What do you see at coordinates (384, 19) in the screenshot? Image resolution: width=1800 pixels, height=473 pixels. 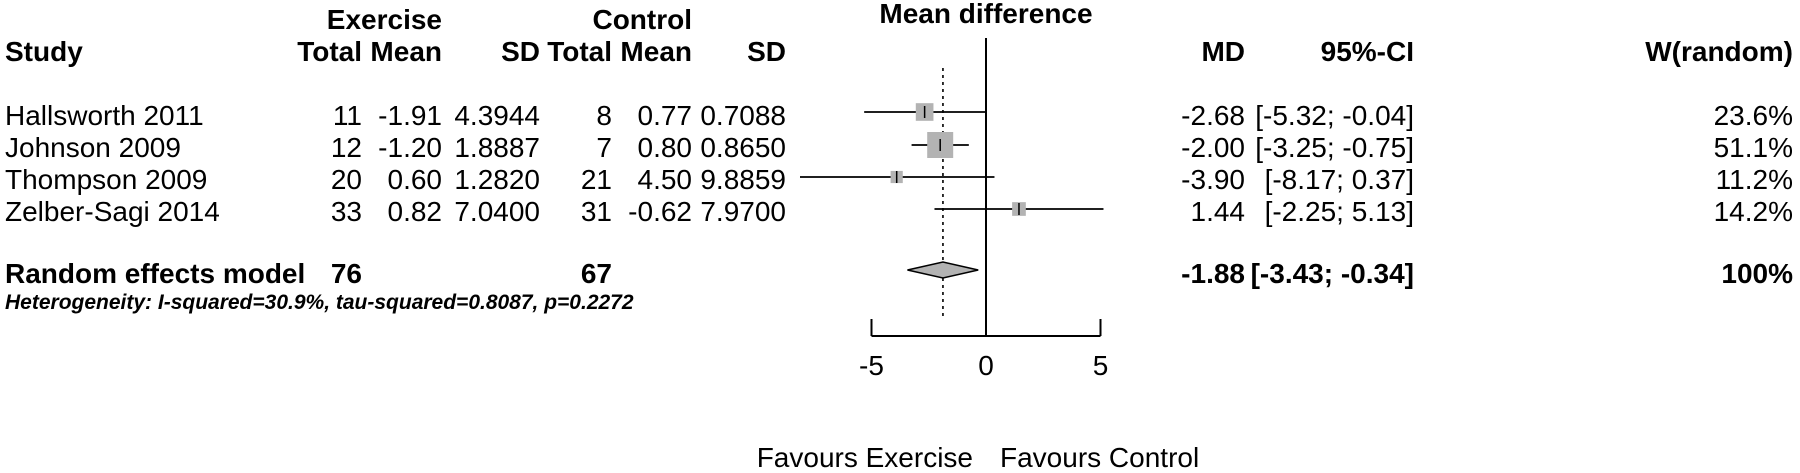 I see `exercise-group-header: Exercise` at bounding box center [384, 19].